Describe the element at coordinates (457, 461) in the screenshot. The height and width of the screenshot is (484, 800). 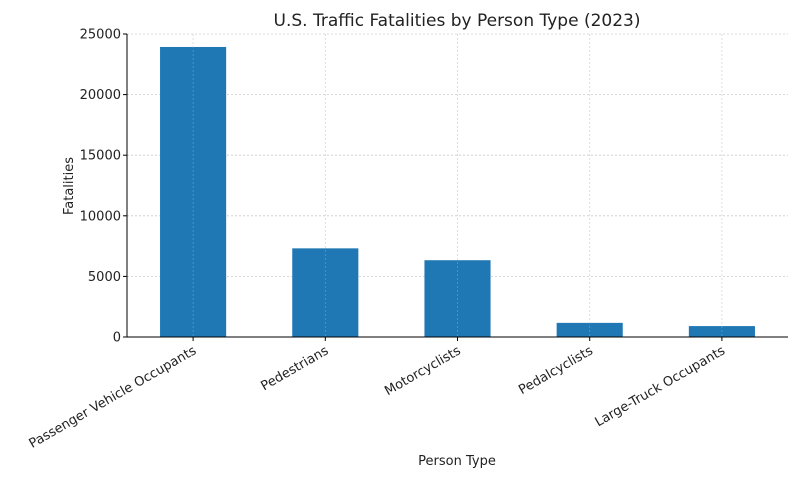
I see `x-axis-label: Person Type` at that location.